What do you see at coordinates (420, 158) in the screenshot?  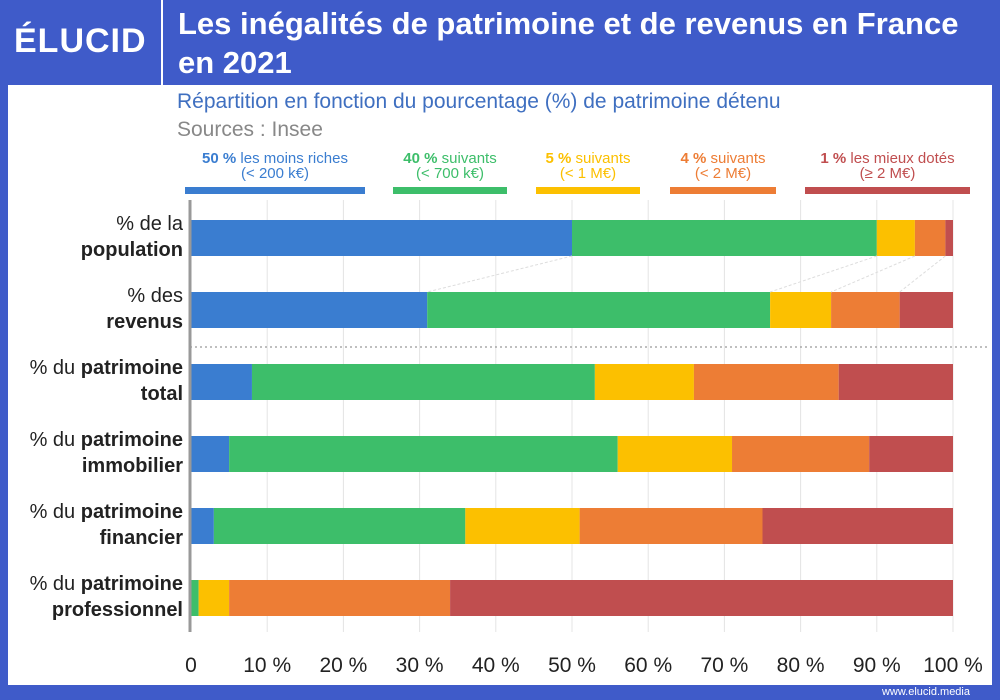 I see `legend-pct: 40 %` at bounding box center [420, 158].